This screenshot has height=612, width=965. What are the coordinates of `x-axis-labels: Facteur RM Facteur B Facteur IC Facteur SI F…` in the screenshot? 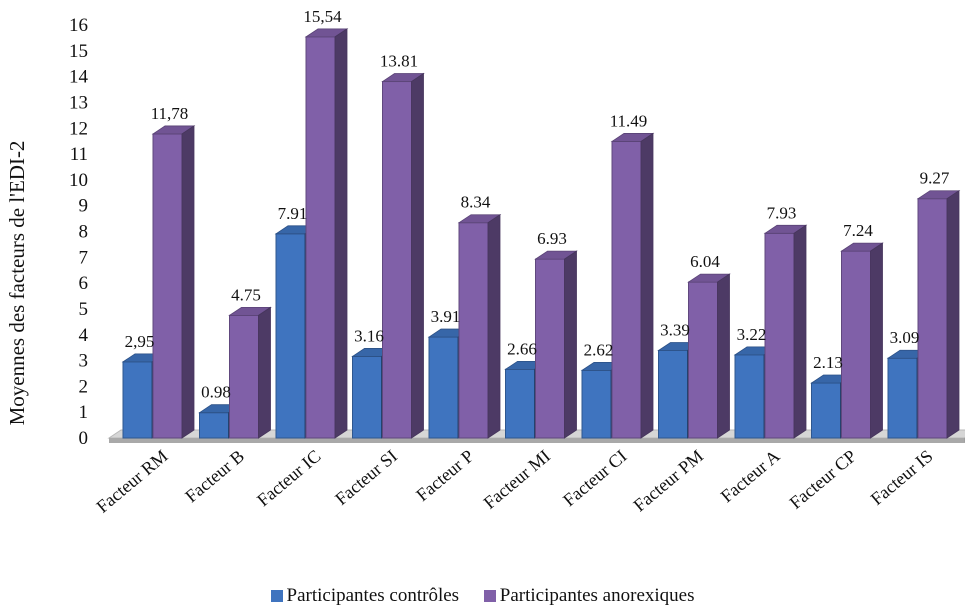 It's located at (514, 481).